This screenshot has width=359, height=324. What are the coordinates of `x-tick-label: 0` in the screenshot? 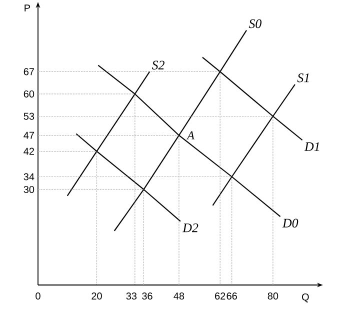 It's located at (38, 296).